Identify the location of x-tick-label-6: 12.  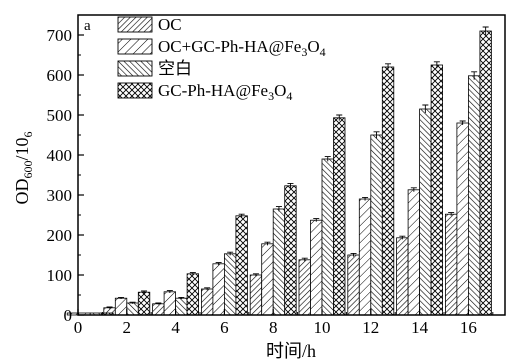
(370, 327).